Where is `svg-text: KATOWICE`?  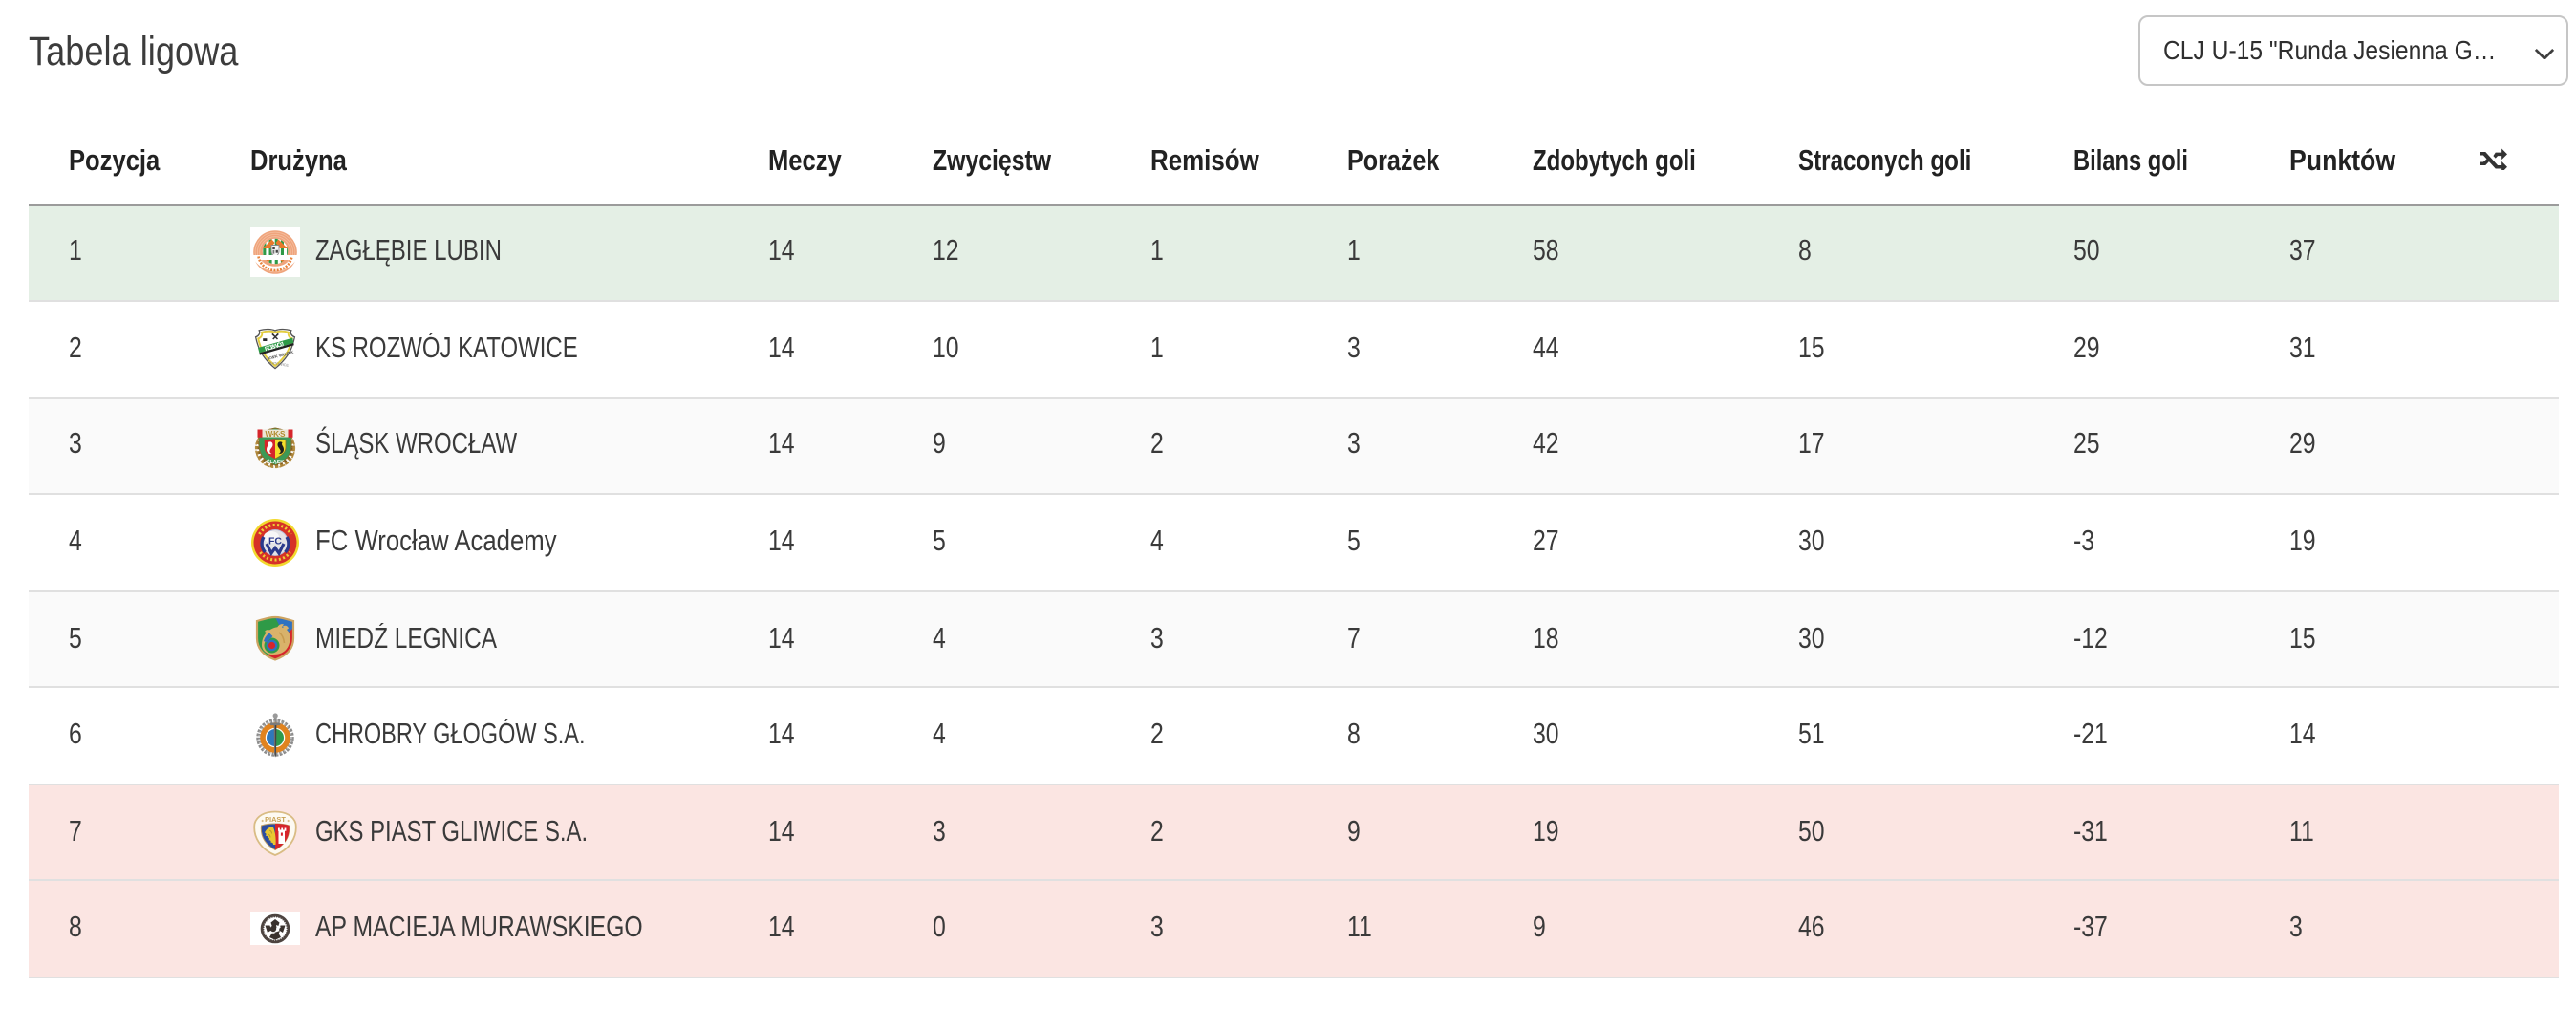
svg-text: KATOWICE is located at coordinates (278, 364).